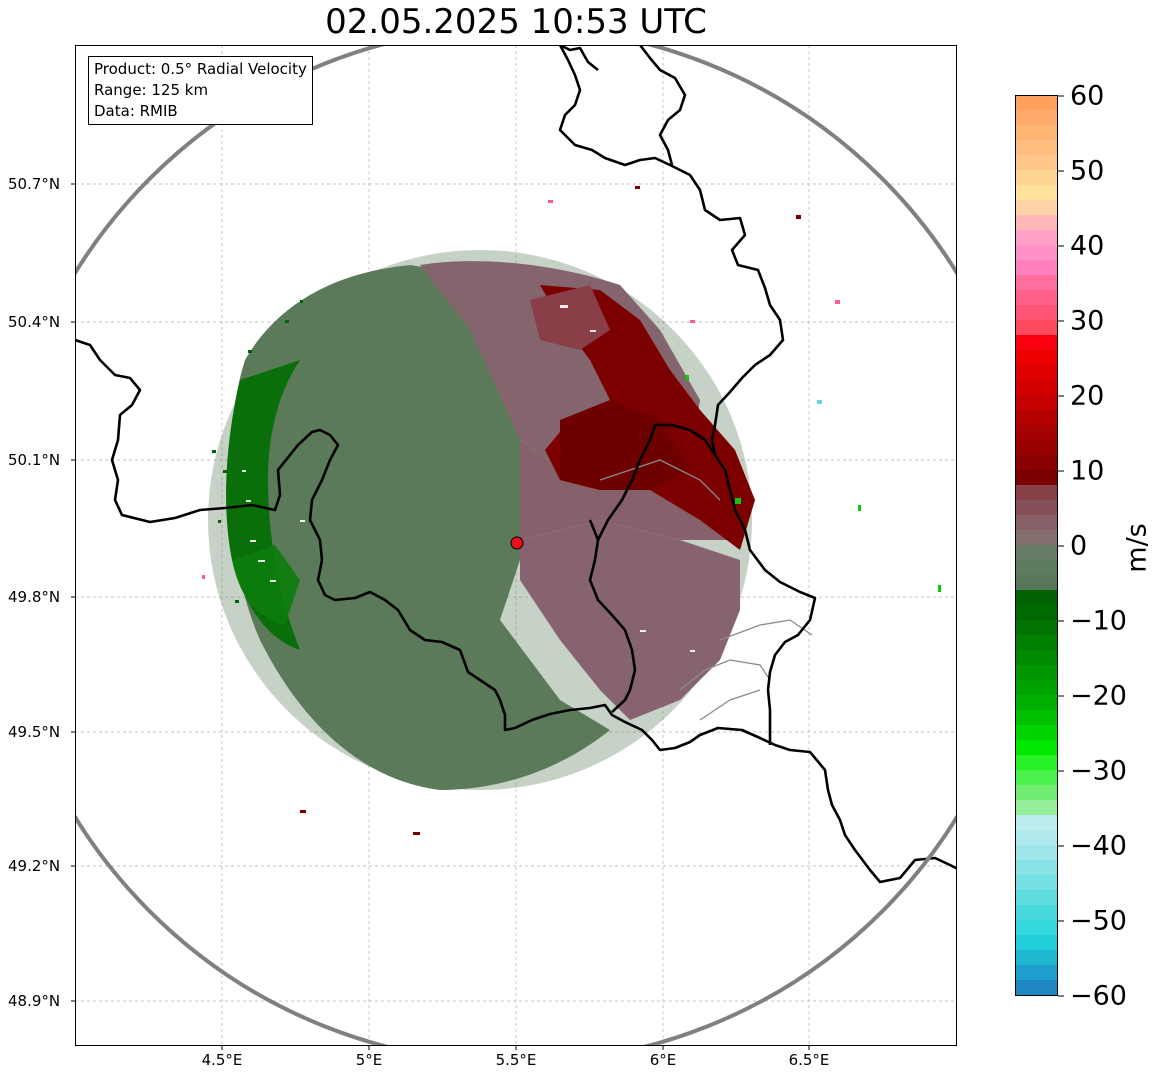  Describe the element at coordinates (34, 1001) in the screenshot. I see `lat-label: 48.9°N` at that location.